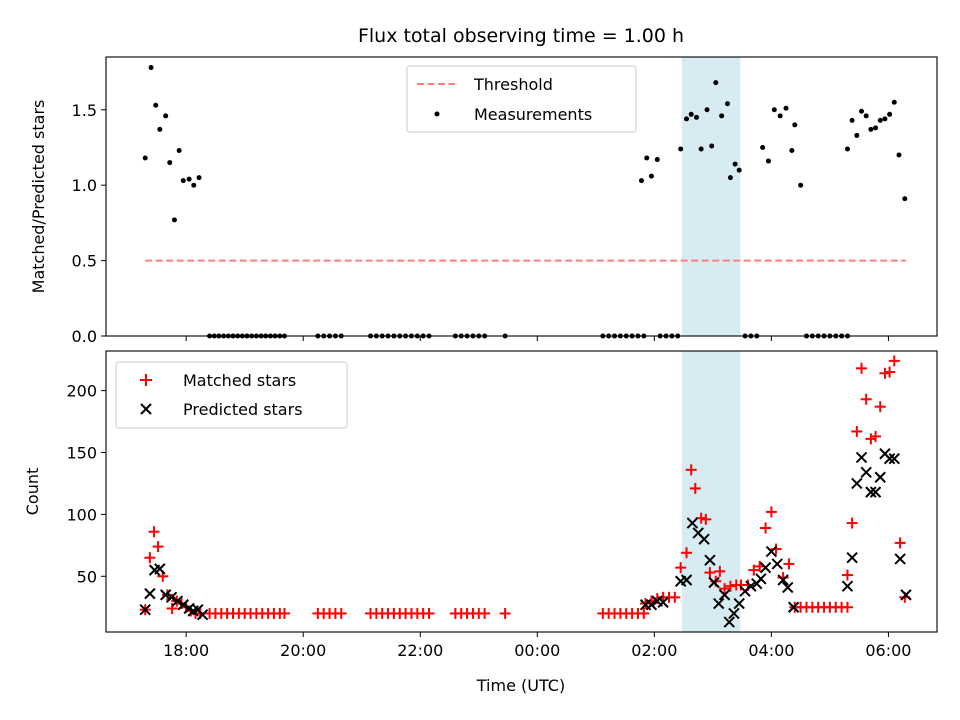 The height and width of the screenshot is (720, 960). I want to click on y-tick-label: 1.5, so click(84, 110).